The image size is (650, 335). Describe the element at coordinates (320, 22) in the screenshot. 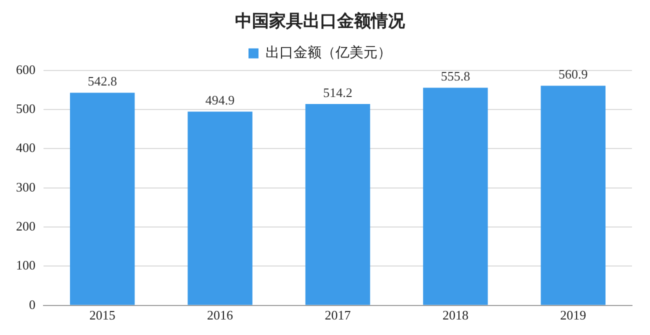

I see `chart-title: 中国家具出口金额情况` at that location.